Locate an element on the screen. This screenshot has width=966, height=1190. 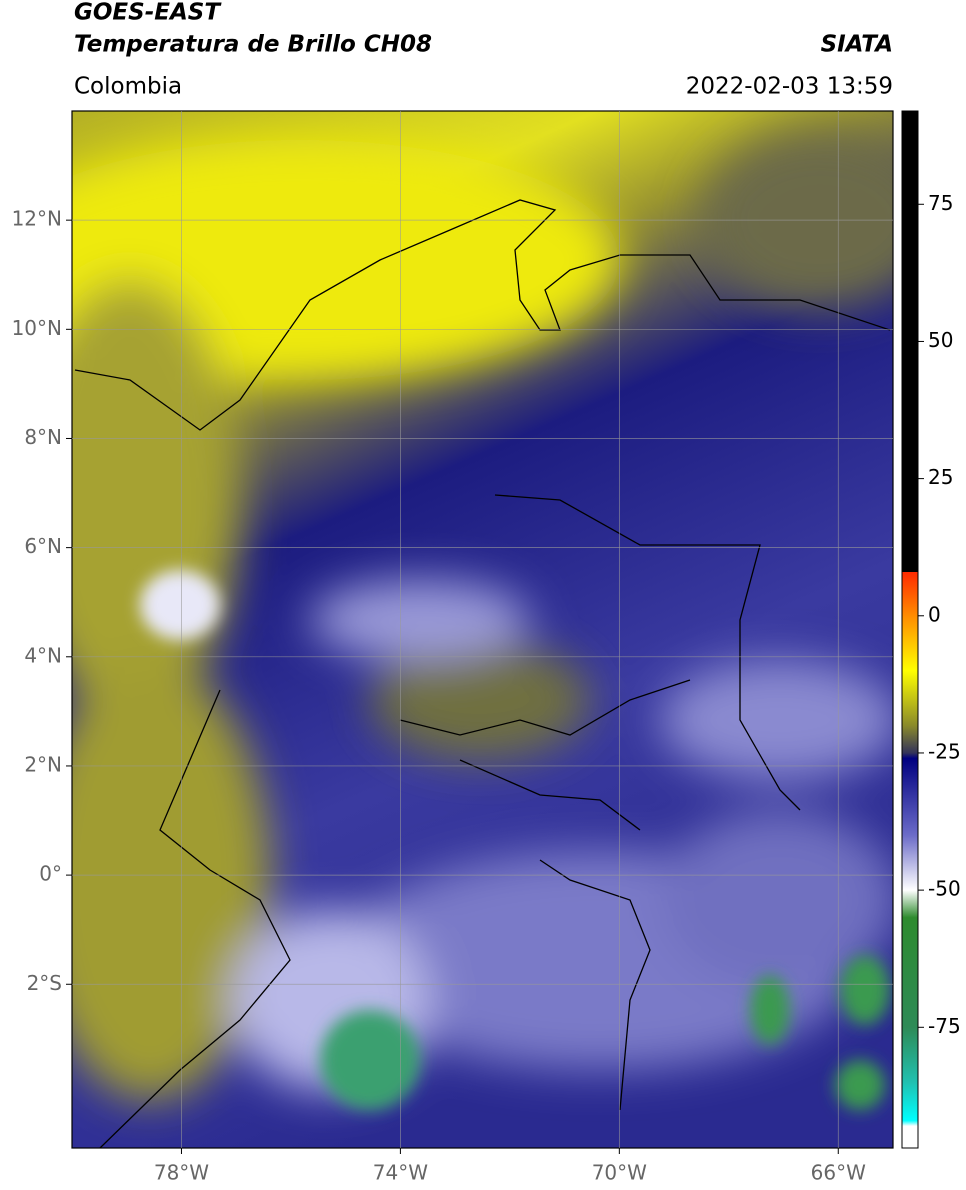
y-tick-label: 6°N is located at coordinates (43, 546).